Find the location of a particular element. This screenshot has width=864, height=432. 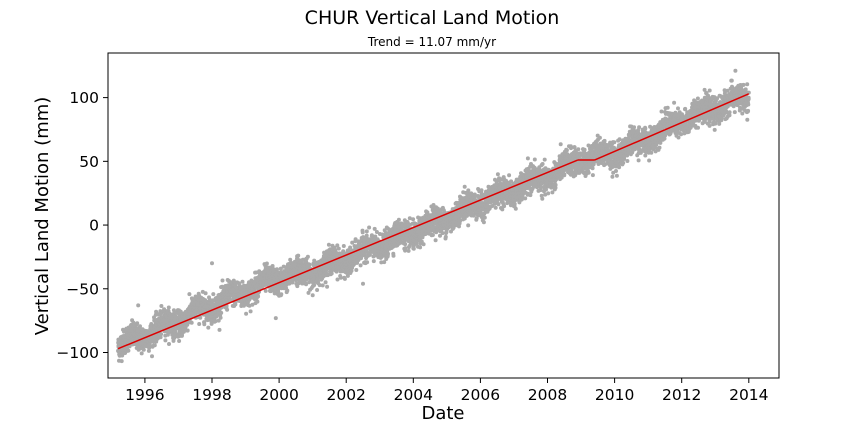

chart-title: CHUR Vertical Land Motion is located at coordinates (432, 18).